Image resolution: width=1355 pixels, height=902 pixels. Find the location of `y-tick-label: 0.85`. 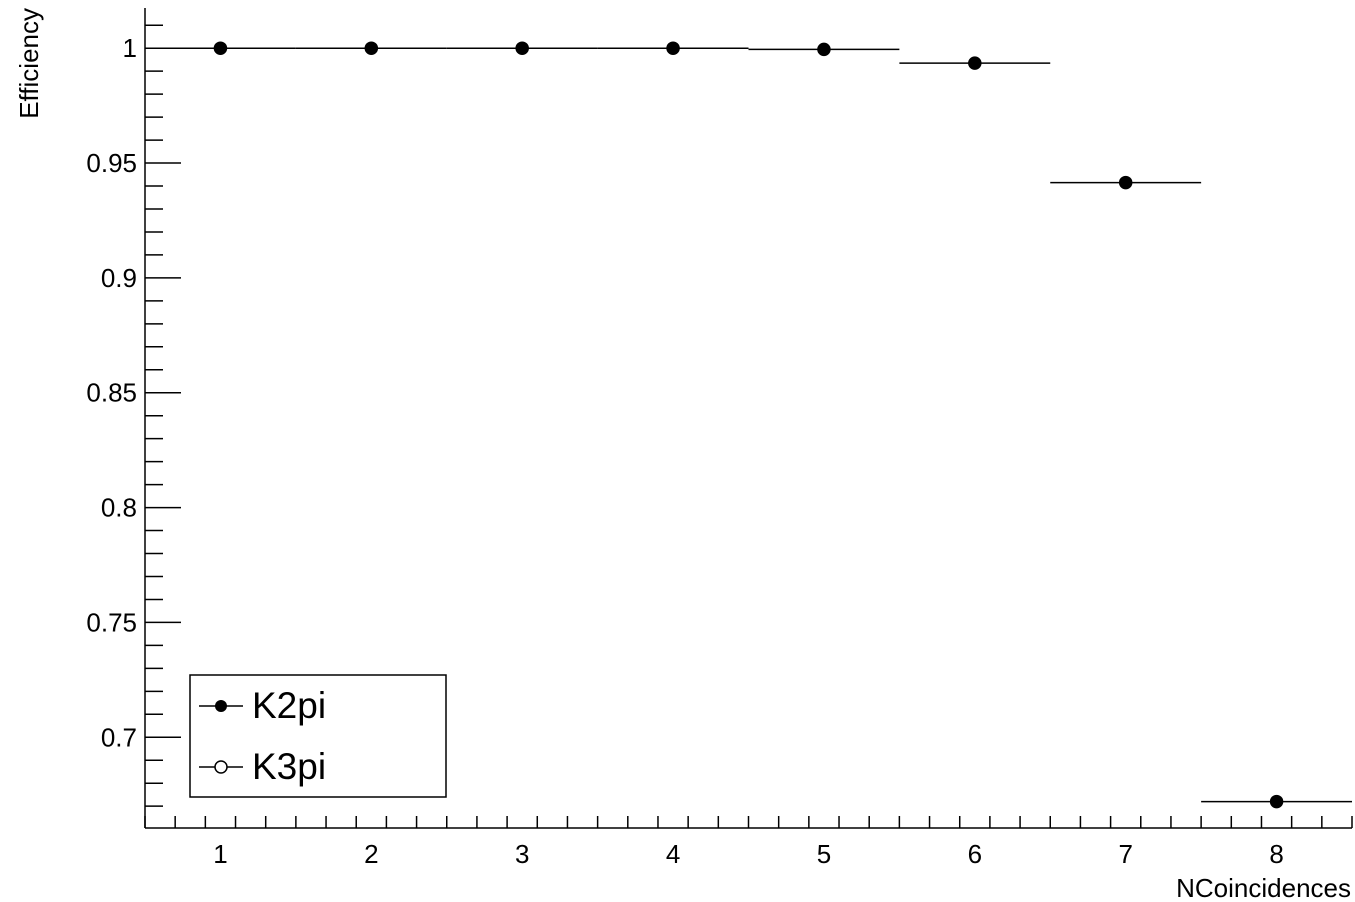

y-tick-label: 0.85 is located at coordinates (111, 393).